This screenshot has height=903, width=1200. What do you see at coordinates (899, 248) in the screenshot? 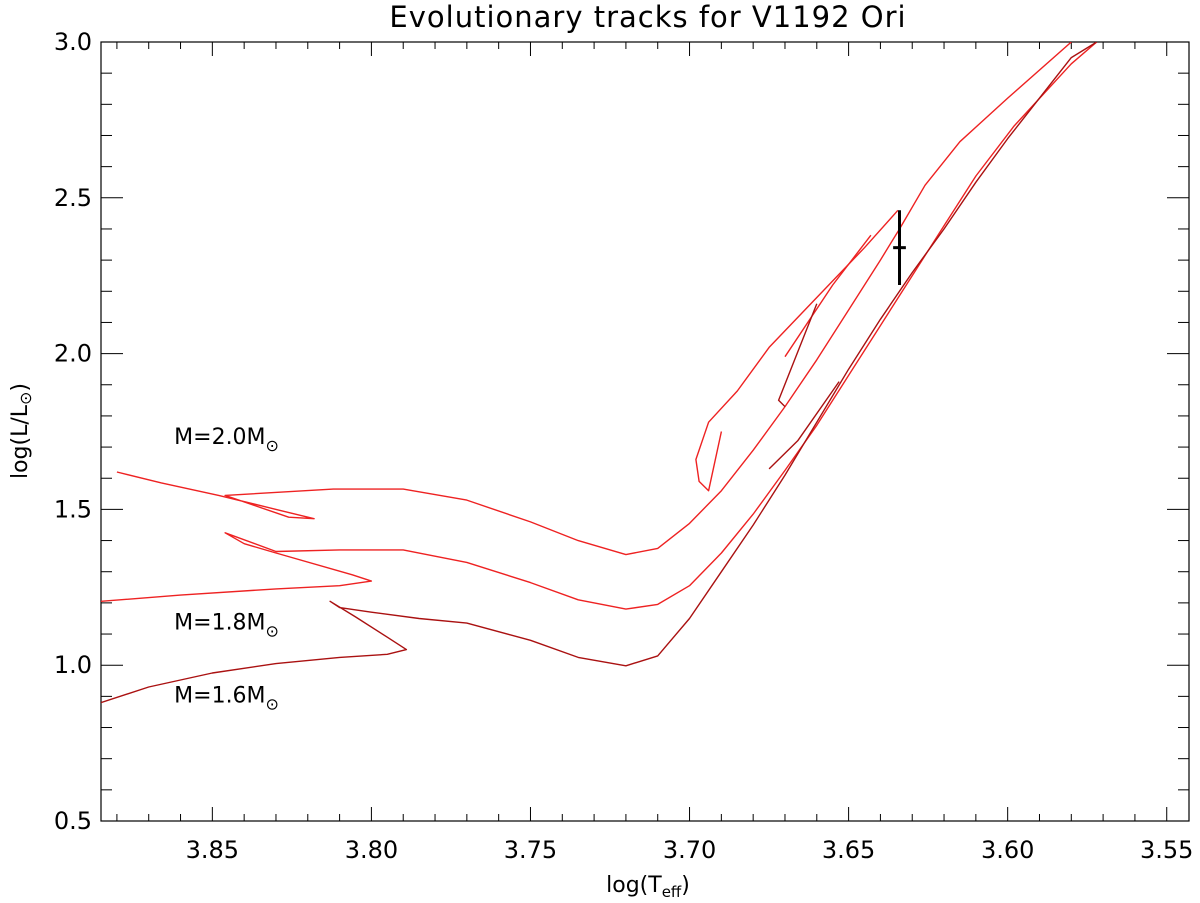
I see `v1192-ori-errorbar` at bounding box center [899, 248].